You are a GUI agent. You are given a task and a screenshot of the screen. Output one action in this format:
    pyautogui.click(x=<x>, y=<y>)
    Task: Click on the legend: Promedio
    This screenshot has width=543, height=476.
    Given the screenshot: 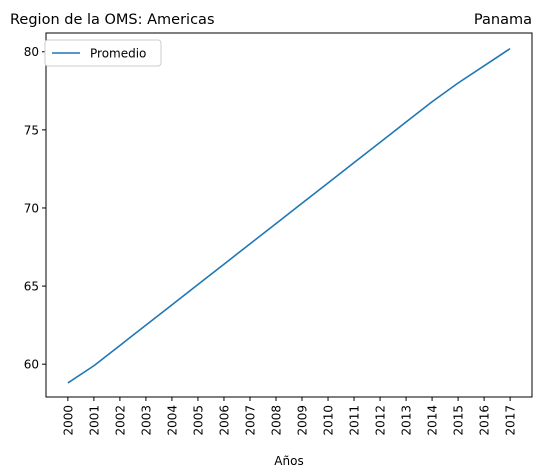 What is the action you would take?
    pyautogui.click(x=103, y=53)
    